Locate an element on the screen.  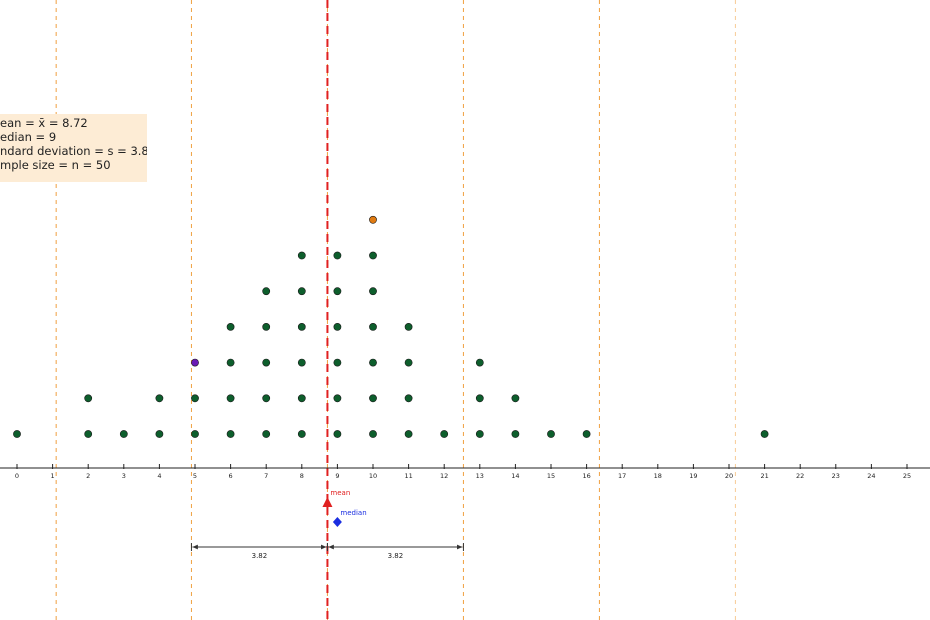
mean-stat: ean = x̄ = 8.72 is located at coordinates (44, 123).